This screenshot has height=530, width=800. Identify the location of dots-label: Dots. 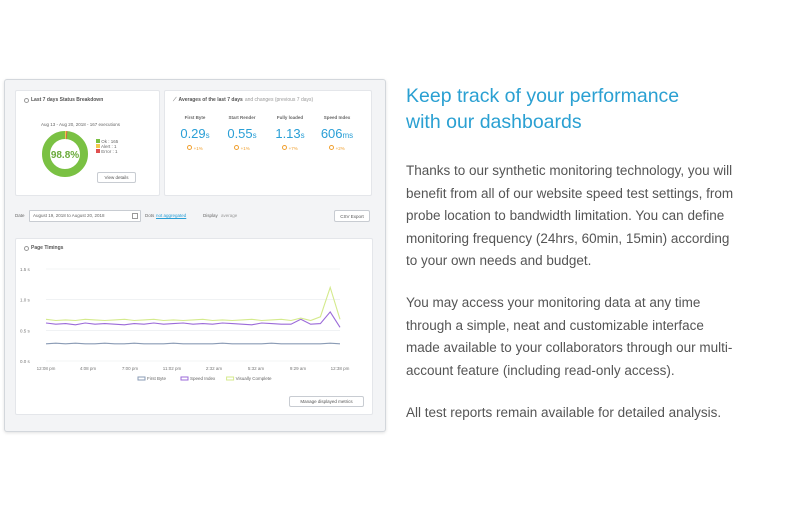
(150, 215).